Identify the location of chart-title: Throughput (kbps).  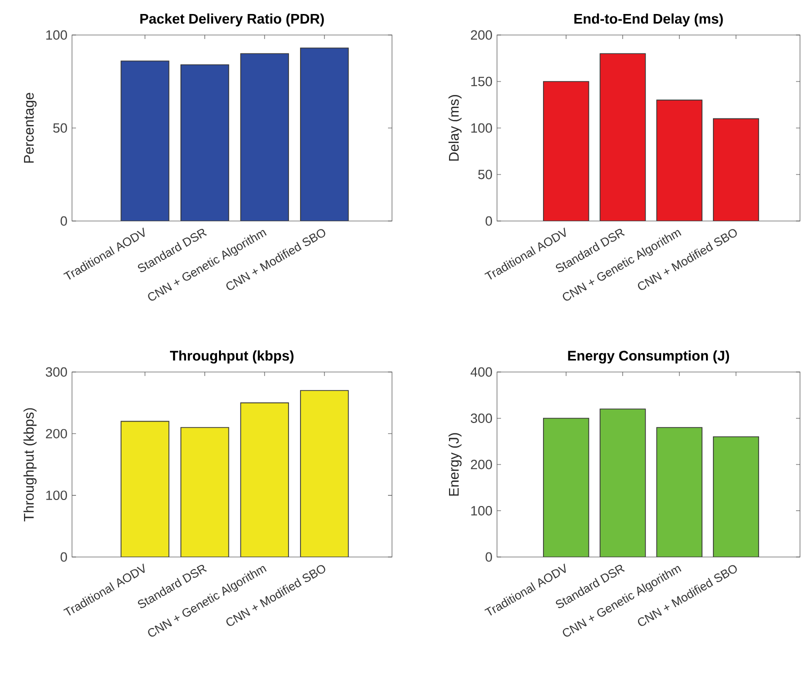
(232, 357).